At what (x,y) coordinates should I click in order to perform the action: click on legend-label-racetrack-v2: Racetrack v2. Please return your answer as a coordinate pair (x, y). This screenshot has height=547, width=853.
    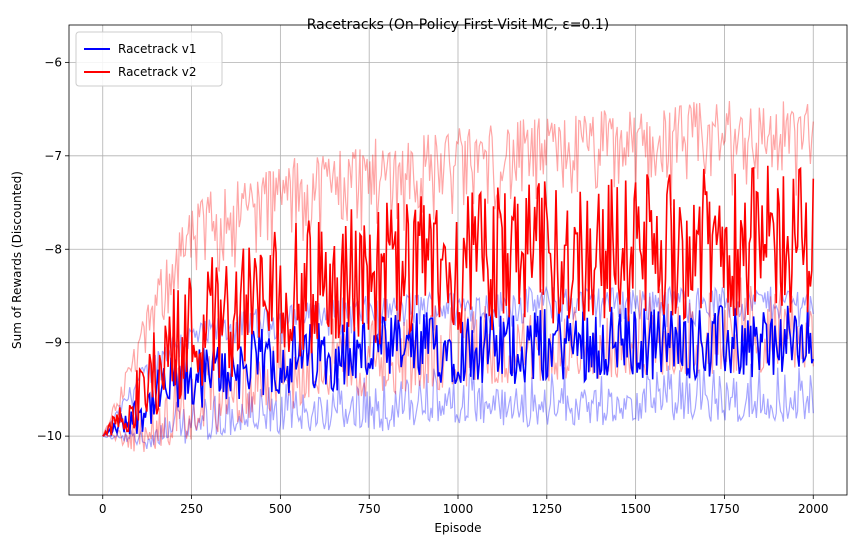
    Looking at the image, I should click on (157, 72).